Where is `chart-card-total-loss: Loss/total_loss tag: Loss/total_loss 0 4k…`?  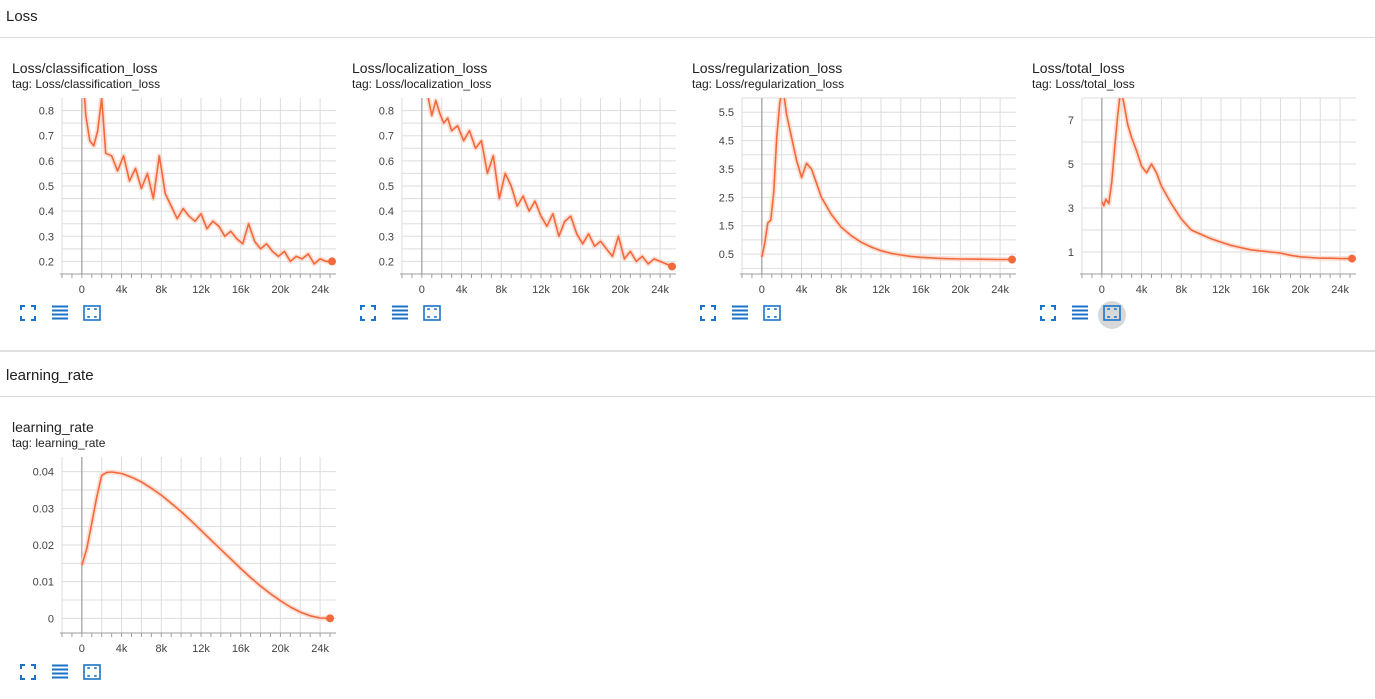 chart-card-total-loss: Loss/total_loss tag: Loss/total_loss 0 4k… is located at coordinates (1194, 200).